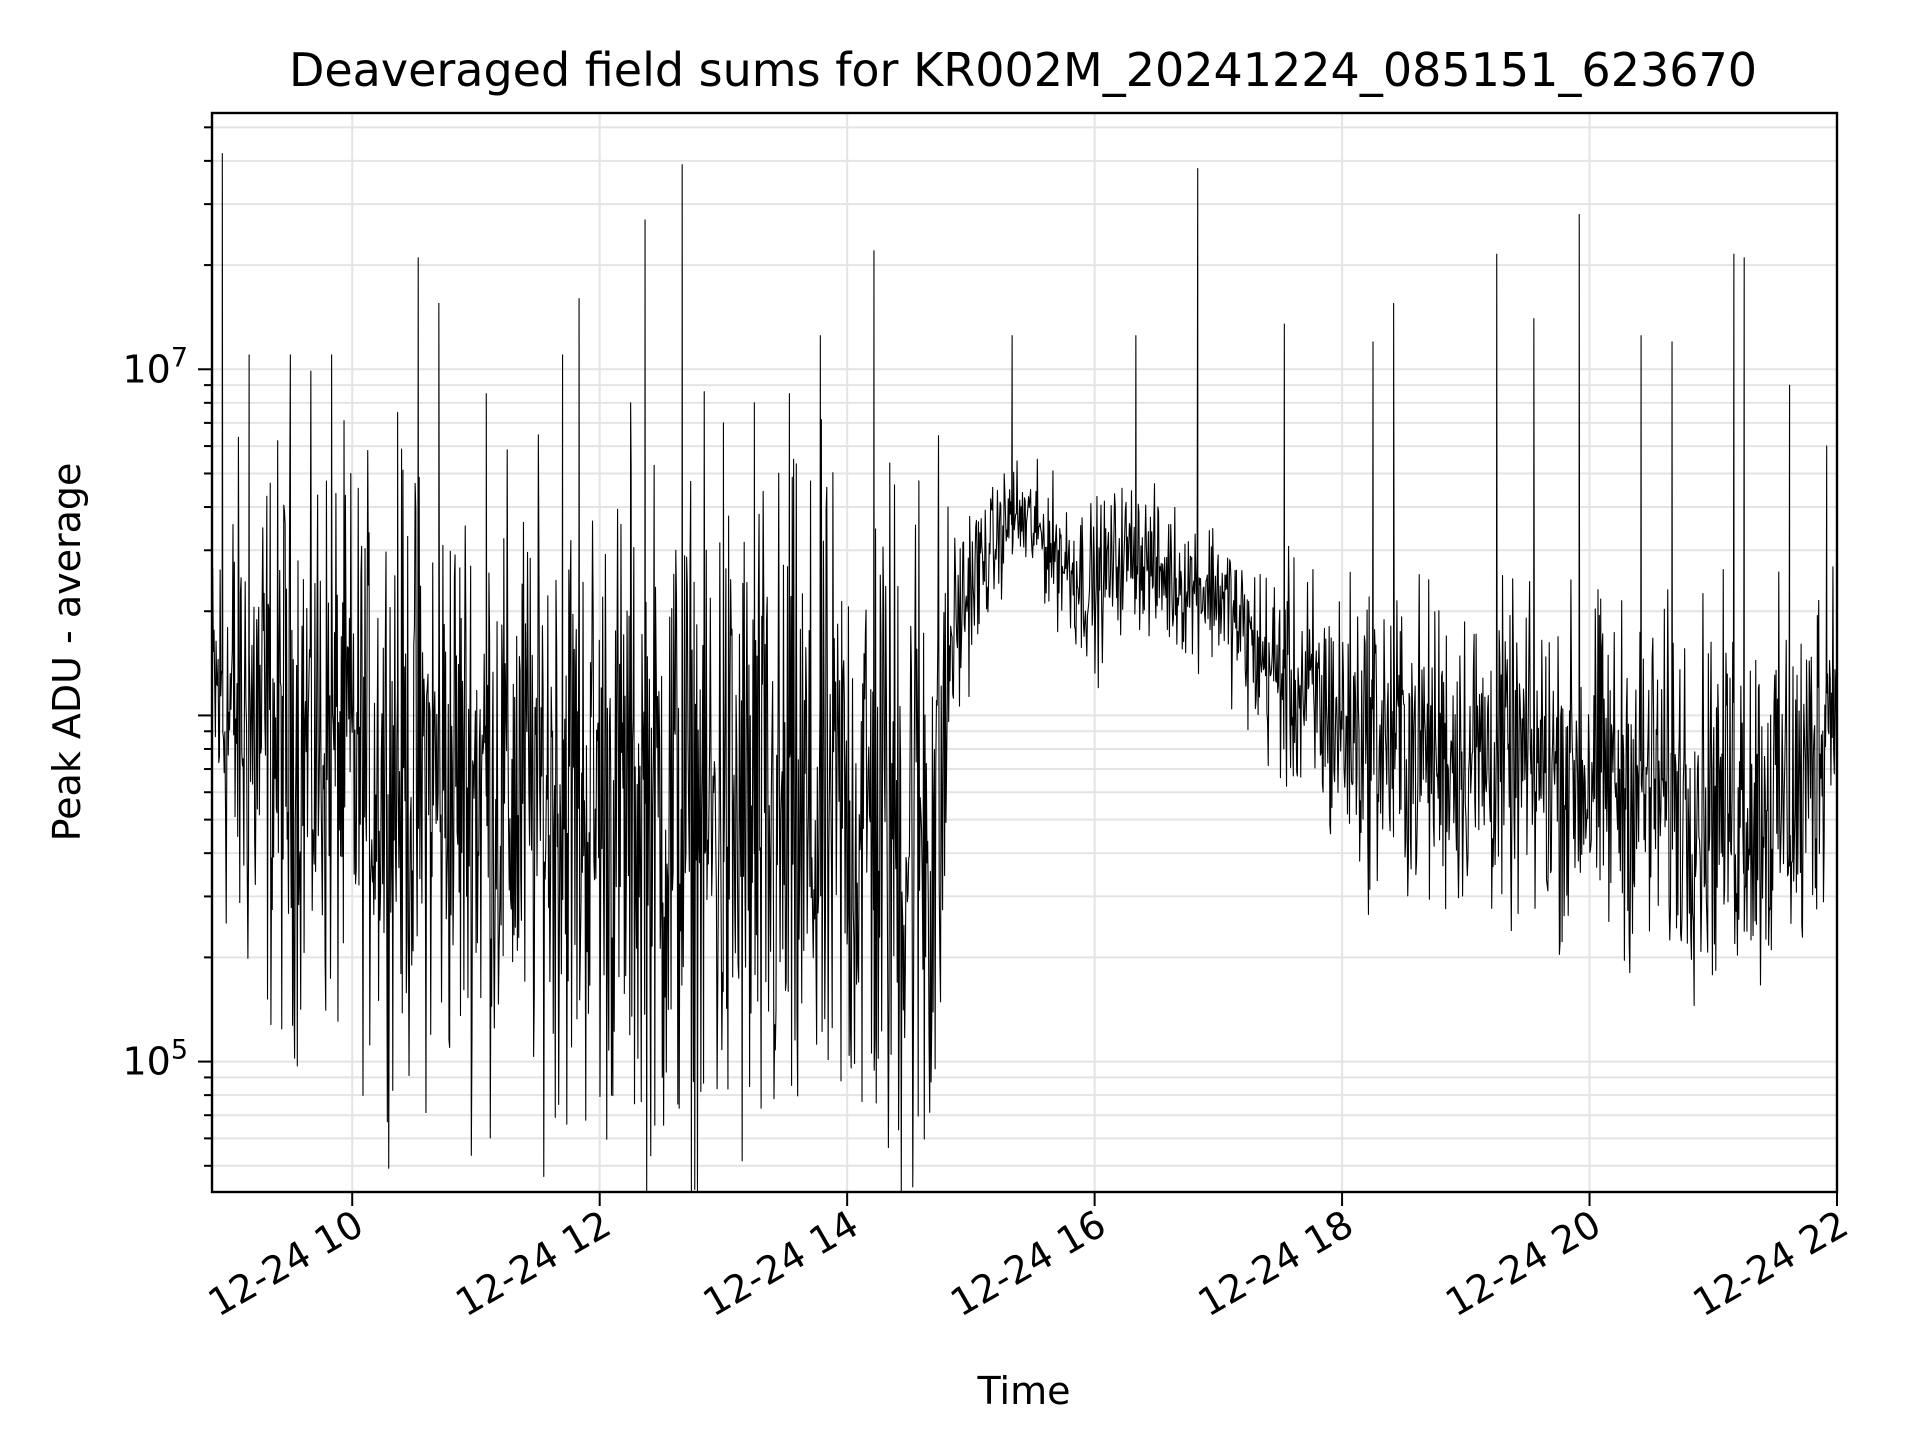  Describe the element at coordinates (167, 646) in the screenshot. I see `y-axis: 105 107` at that location.